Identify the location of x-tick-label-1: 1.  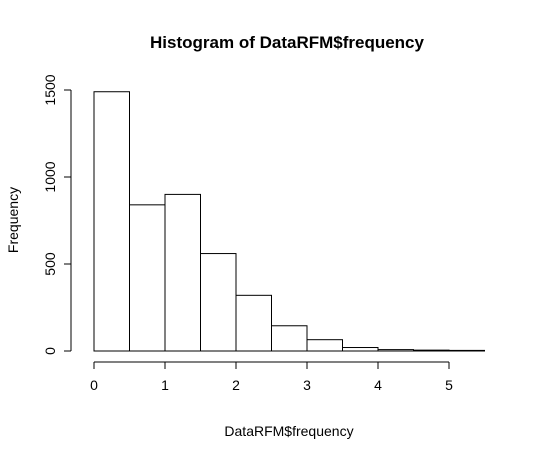
(165, 385).